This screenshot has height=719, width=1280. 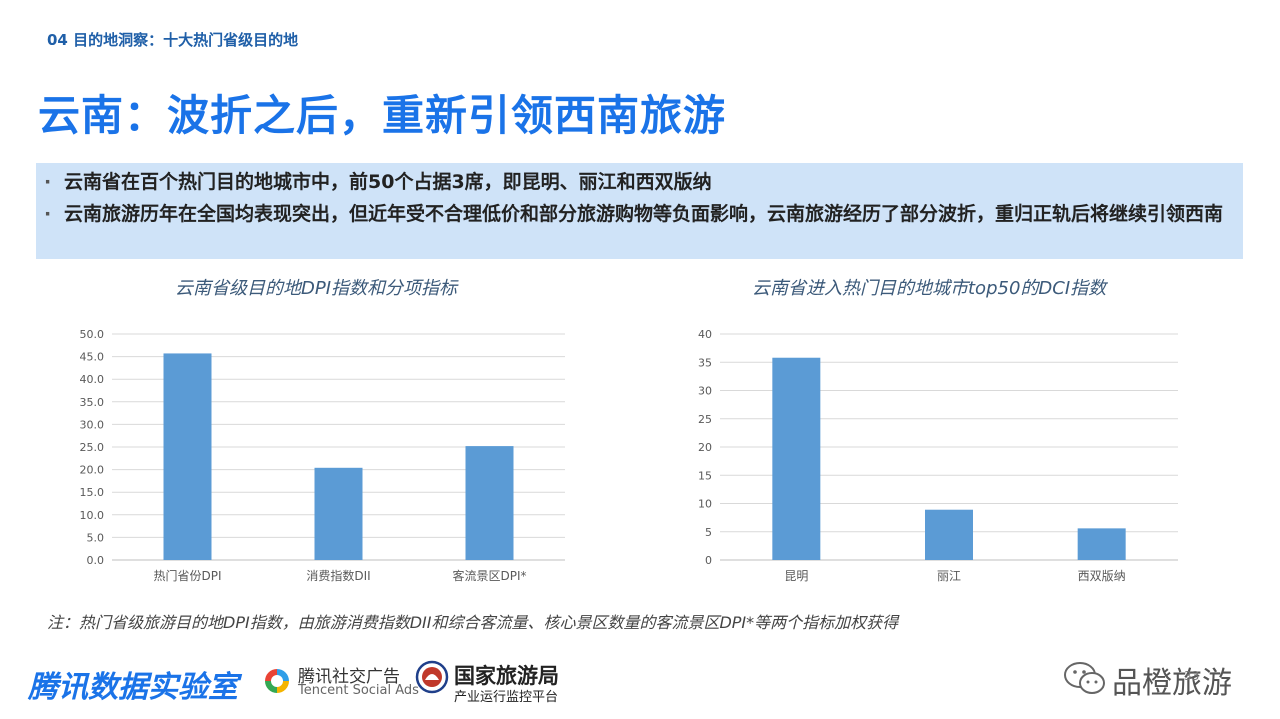 I want to click on dci-bar-chart: 0 5 10 15 20 25 30 35 40 昆明 丽江 西双版纳, so click(x=938, y=455).